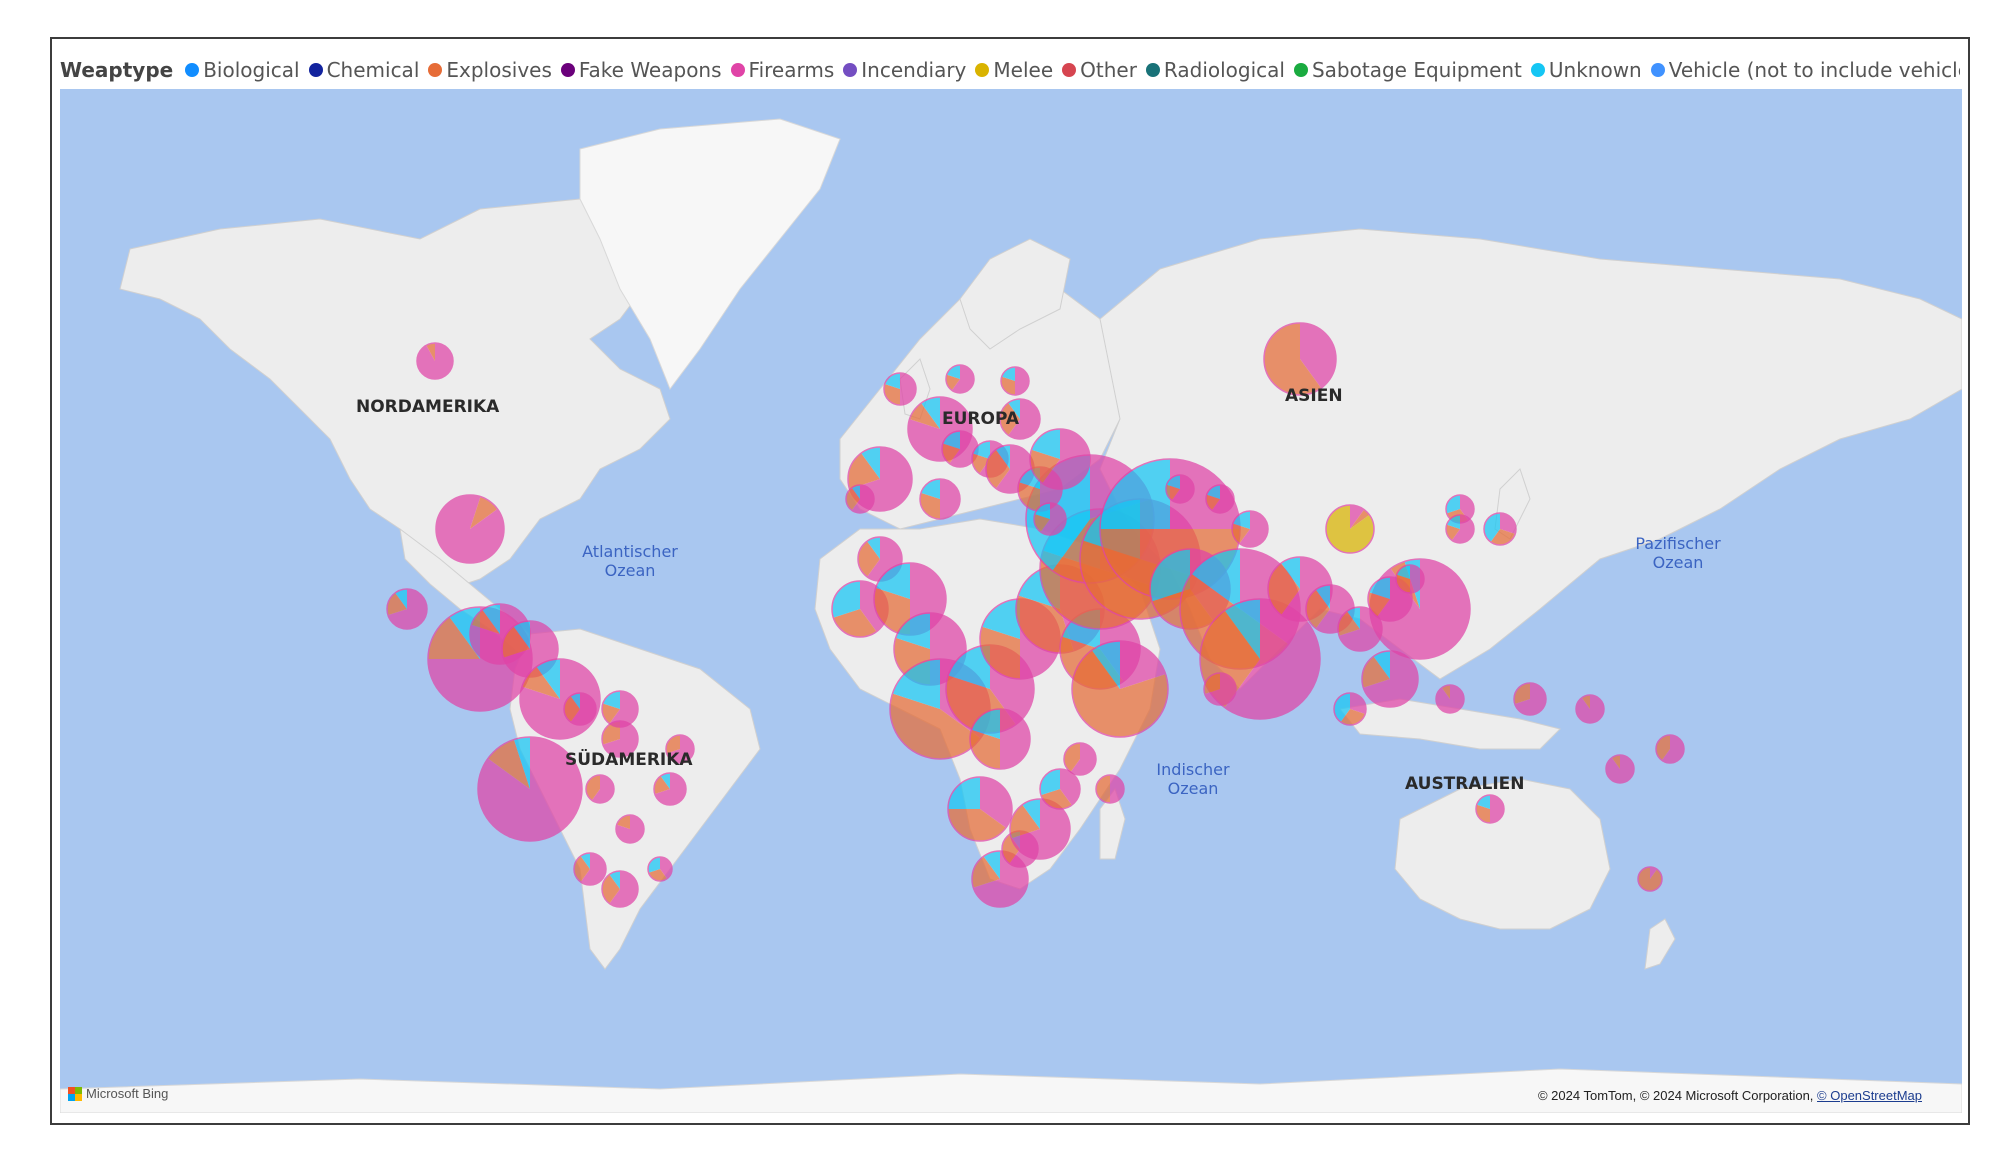 The height and width of the screenshot is (1156, 2000). I want to click on legend-item-fake: Fake Weapons, so click(641, 70).